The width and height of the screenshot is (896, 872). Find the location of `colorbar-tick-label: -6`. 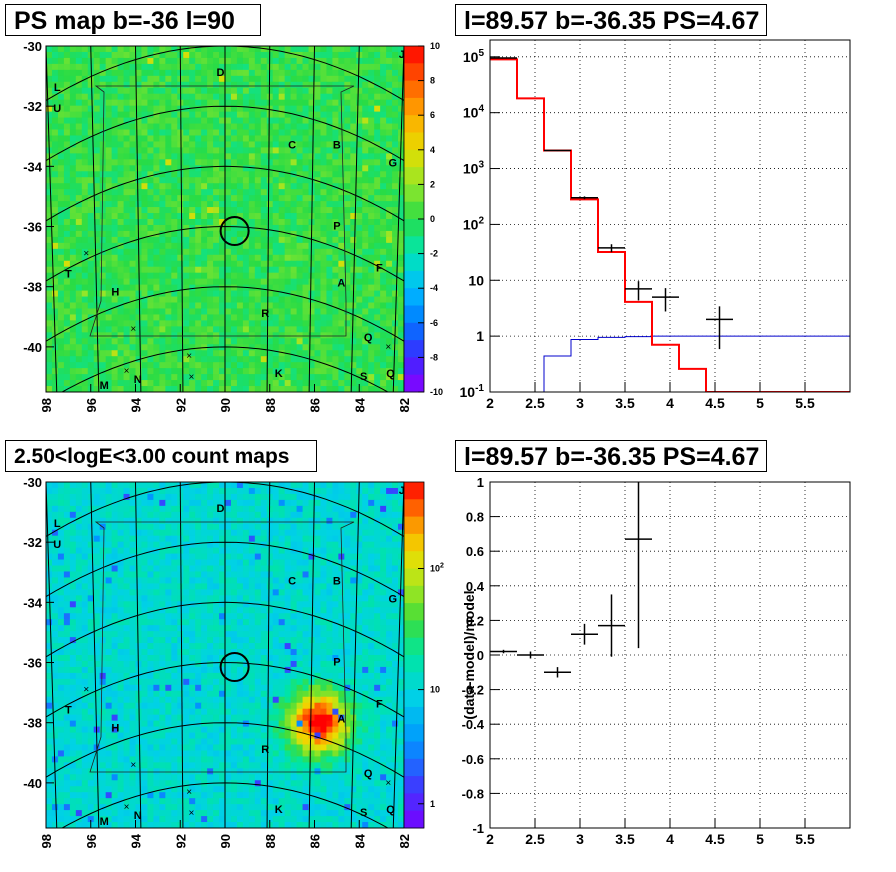

colorbar-tick-label: -6 is located at coordinates (434, 323).